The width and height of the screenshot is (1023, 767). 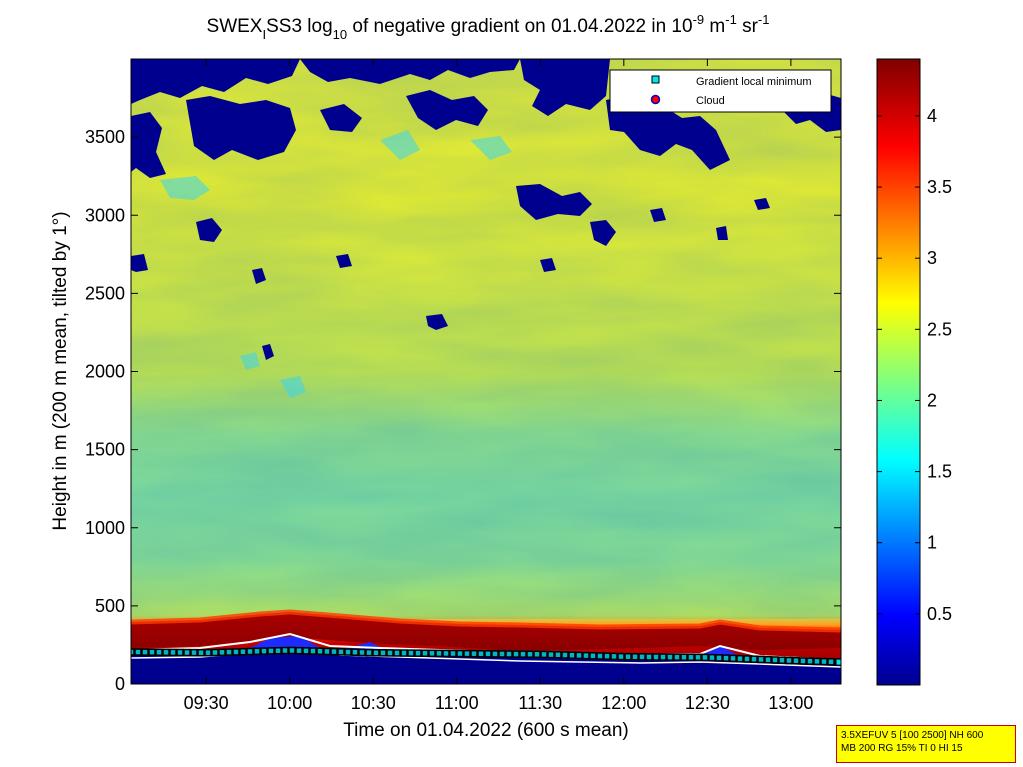 I want to click on x-tick-label: 09:30, so click(x=206, y=703).